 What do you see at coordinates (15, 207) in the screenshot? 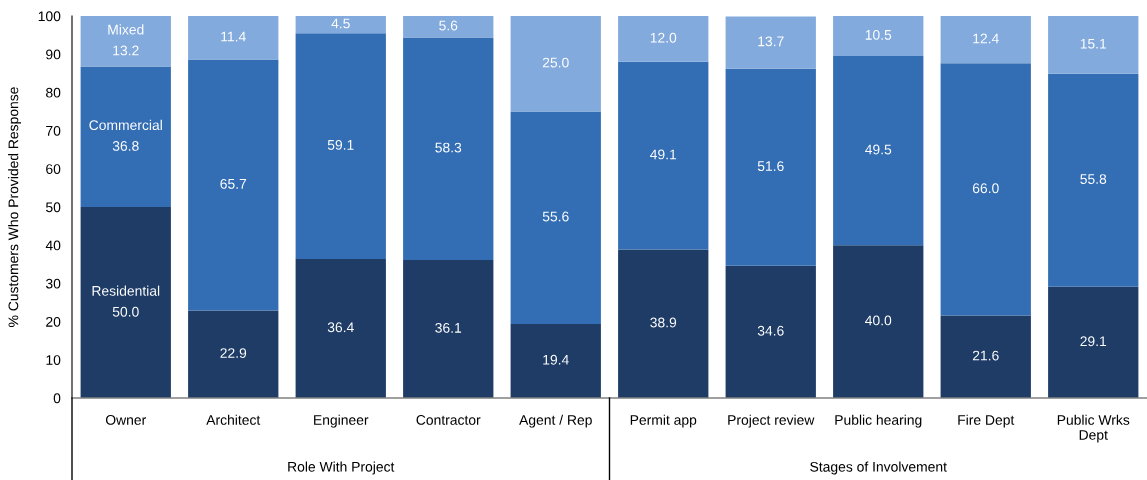
I see `y-axis-title: % Customers Who Provided Response` at bounding box center [15, 207].